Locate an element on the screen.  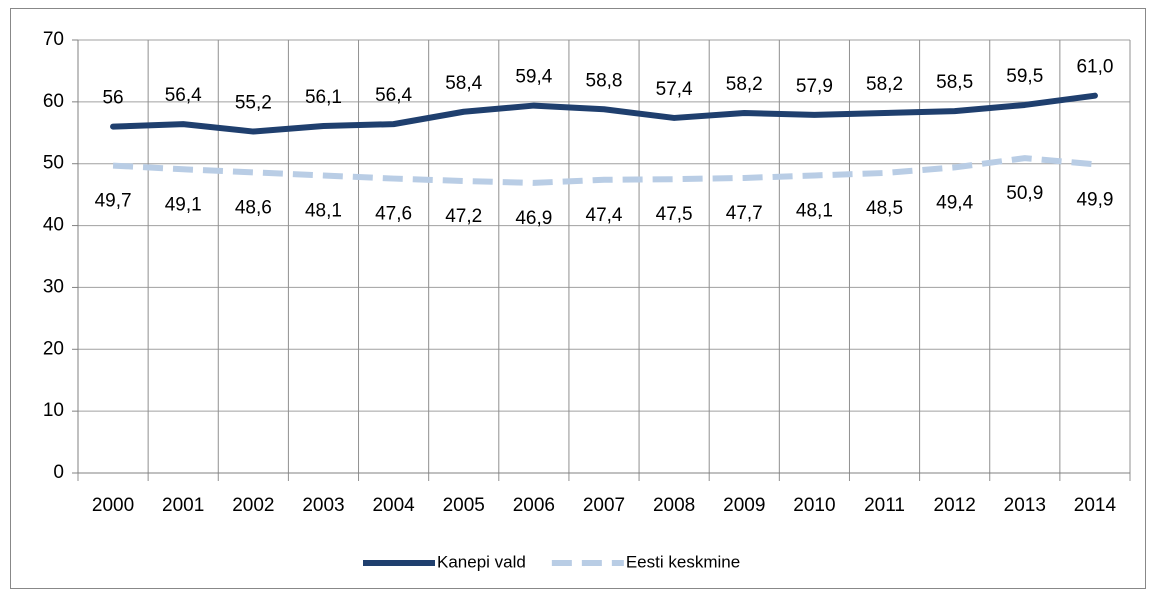
data-label: 47,5 is located at coordinates (674, 214).